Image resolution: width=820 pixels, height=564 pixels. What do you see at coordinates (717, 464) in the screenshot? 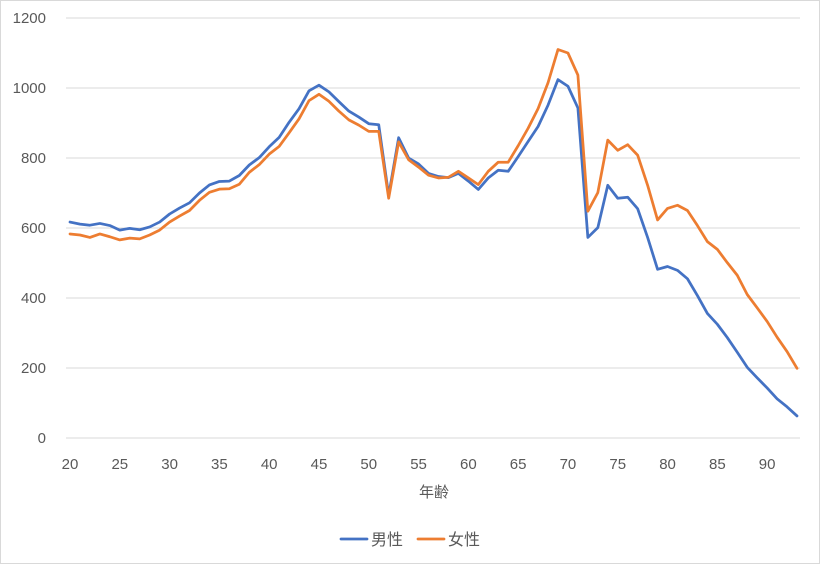
I see `x-tick-label: 85` at bounding box center [717, 464].